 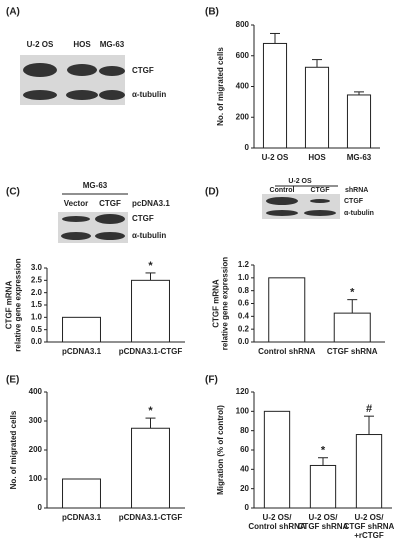 What do you see at coordinates (244, 449) in the screenshot?
I see `y-tick-label: 60` at bounding box center [244, 449].